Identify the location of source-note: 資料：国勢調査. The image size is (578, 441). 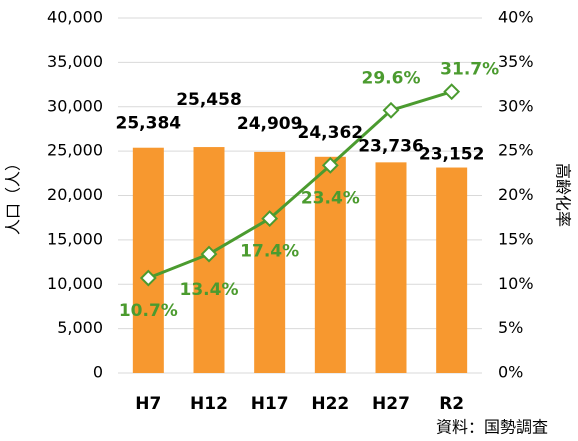
(492, 427).